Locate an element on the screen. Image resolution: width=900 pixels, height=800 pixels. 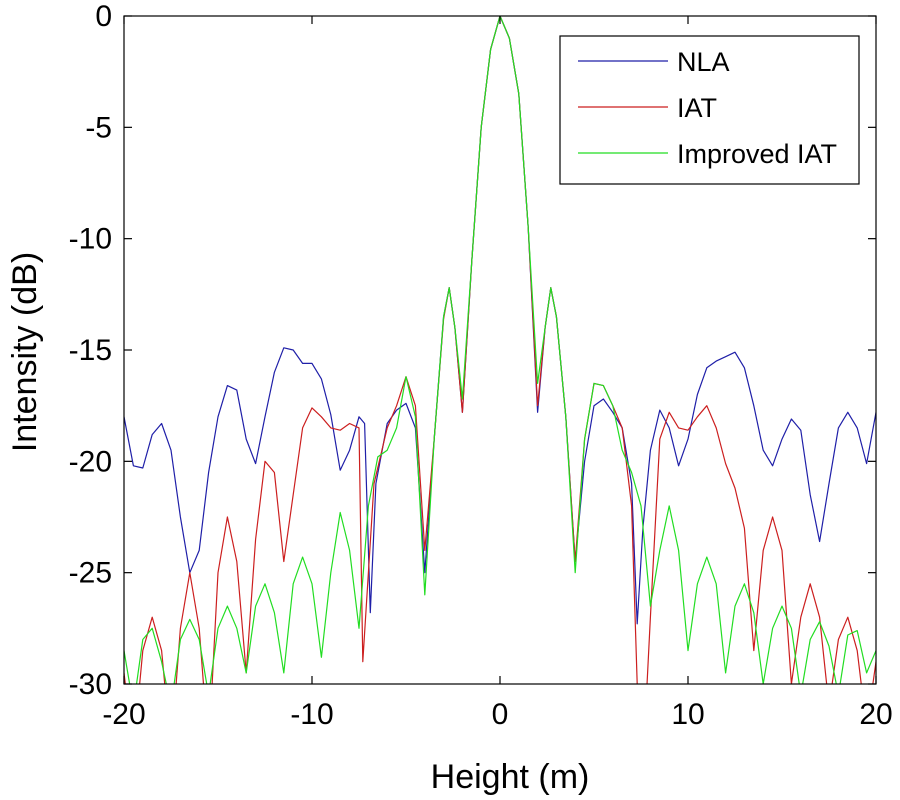
y-tick-label: -30 is located at coordinates (90, 684).